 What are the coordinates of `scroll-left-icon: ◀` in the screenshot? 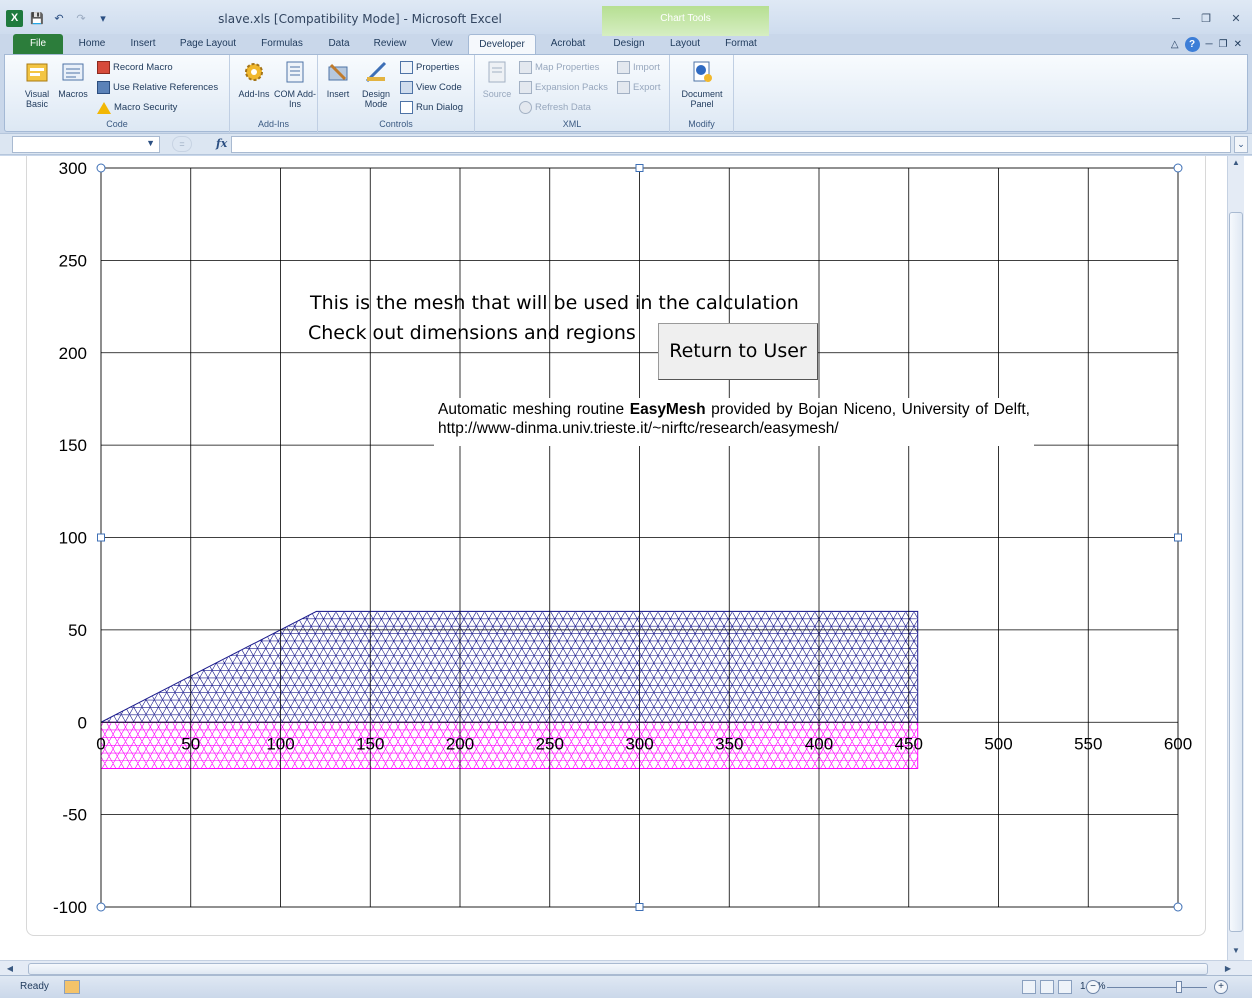 It's located at (10, 968).